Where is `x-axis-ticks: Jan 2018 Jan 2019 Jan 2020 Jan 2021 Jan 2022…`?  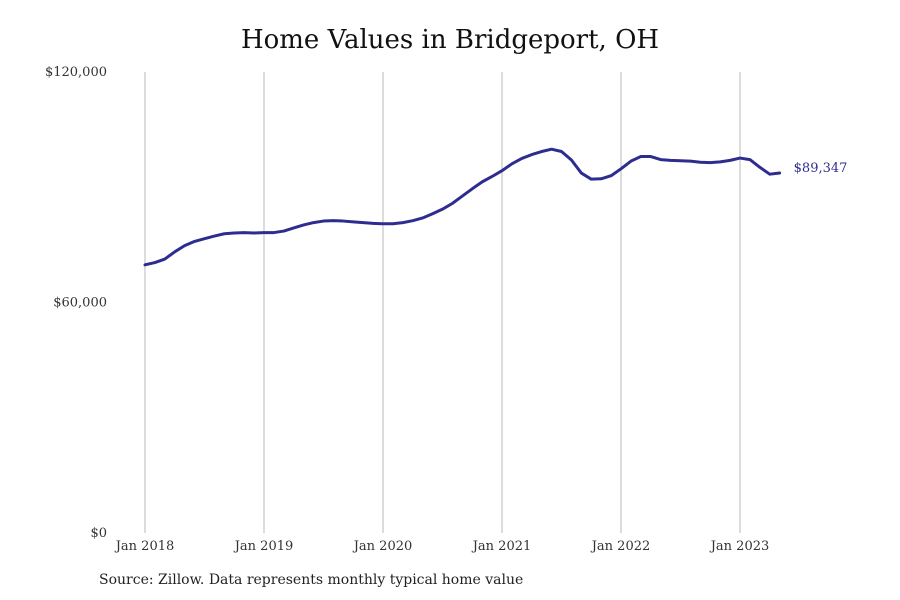 x-axis-ticks: Jan 2018 Jan 2019 Jan 2020 Jan 2021 Jan 2022… is located at coordinates (442, 546).